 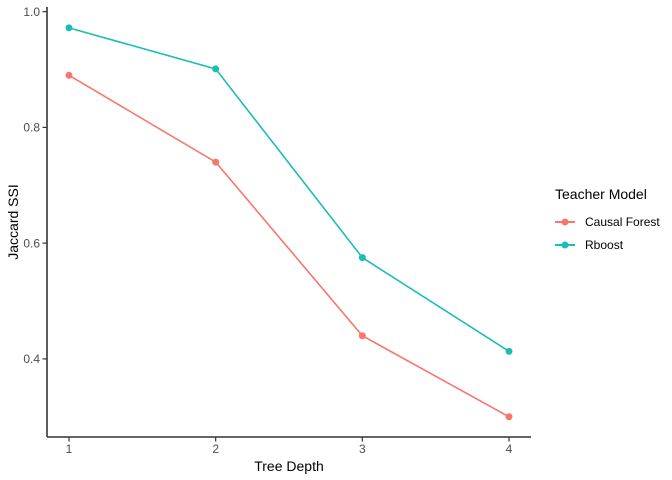 I want to click on x-axis-ticks: 1 2 3 4, so click(x=289, y=446).